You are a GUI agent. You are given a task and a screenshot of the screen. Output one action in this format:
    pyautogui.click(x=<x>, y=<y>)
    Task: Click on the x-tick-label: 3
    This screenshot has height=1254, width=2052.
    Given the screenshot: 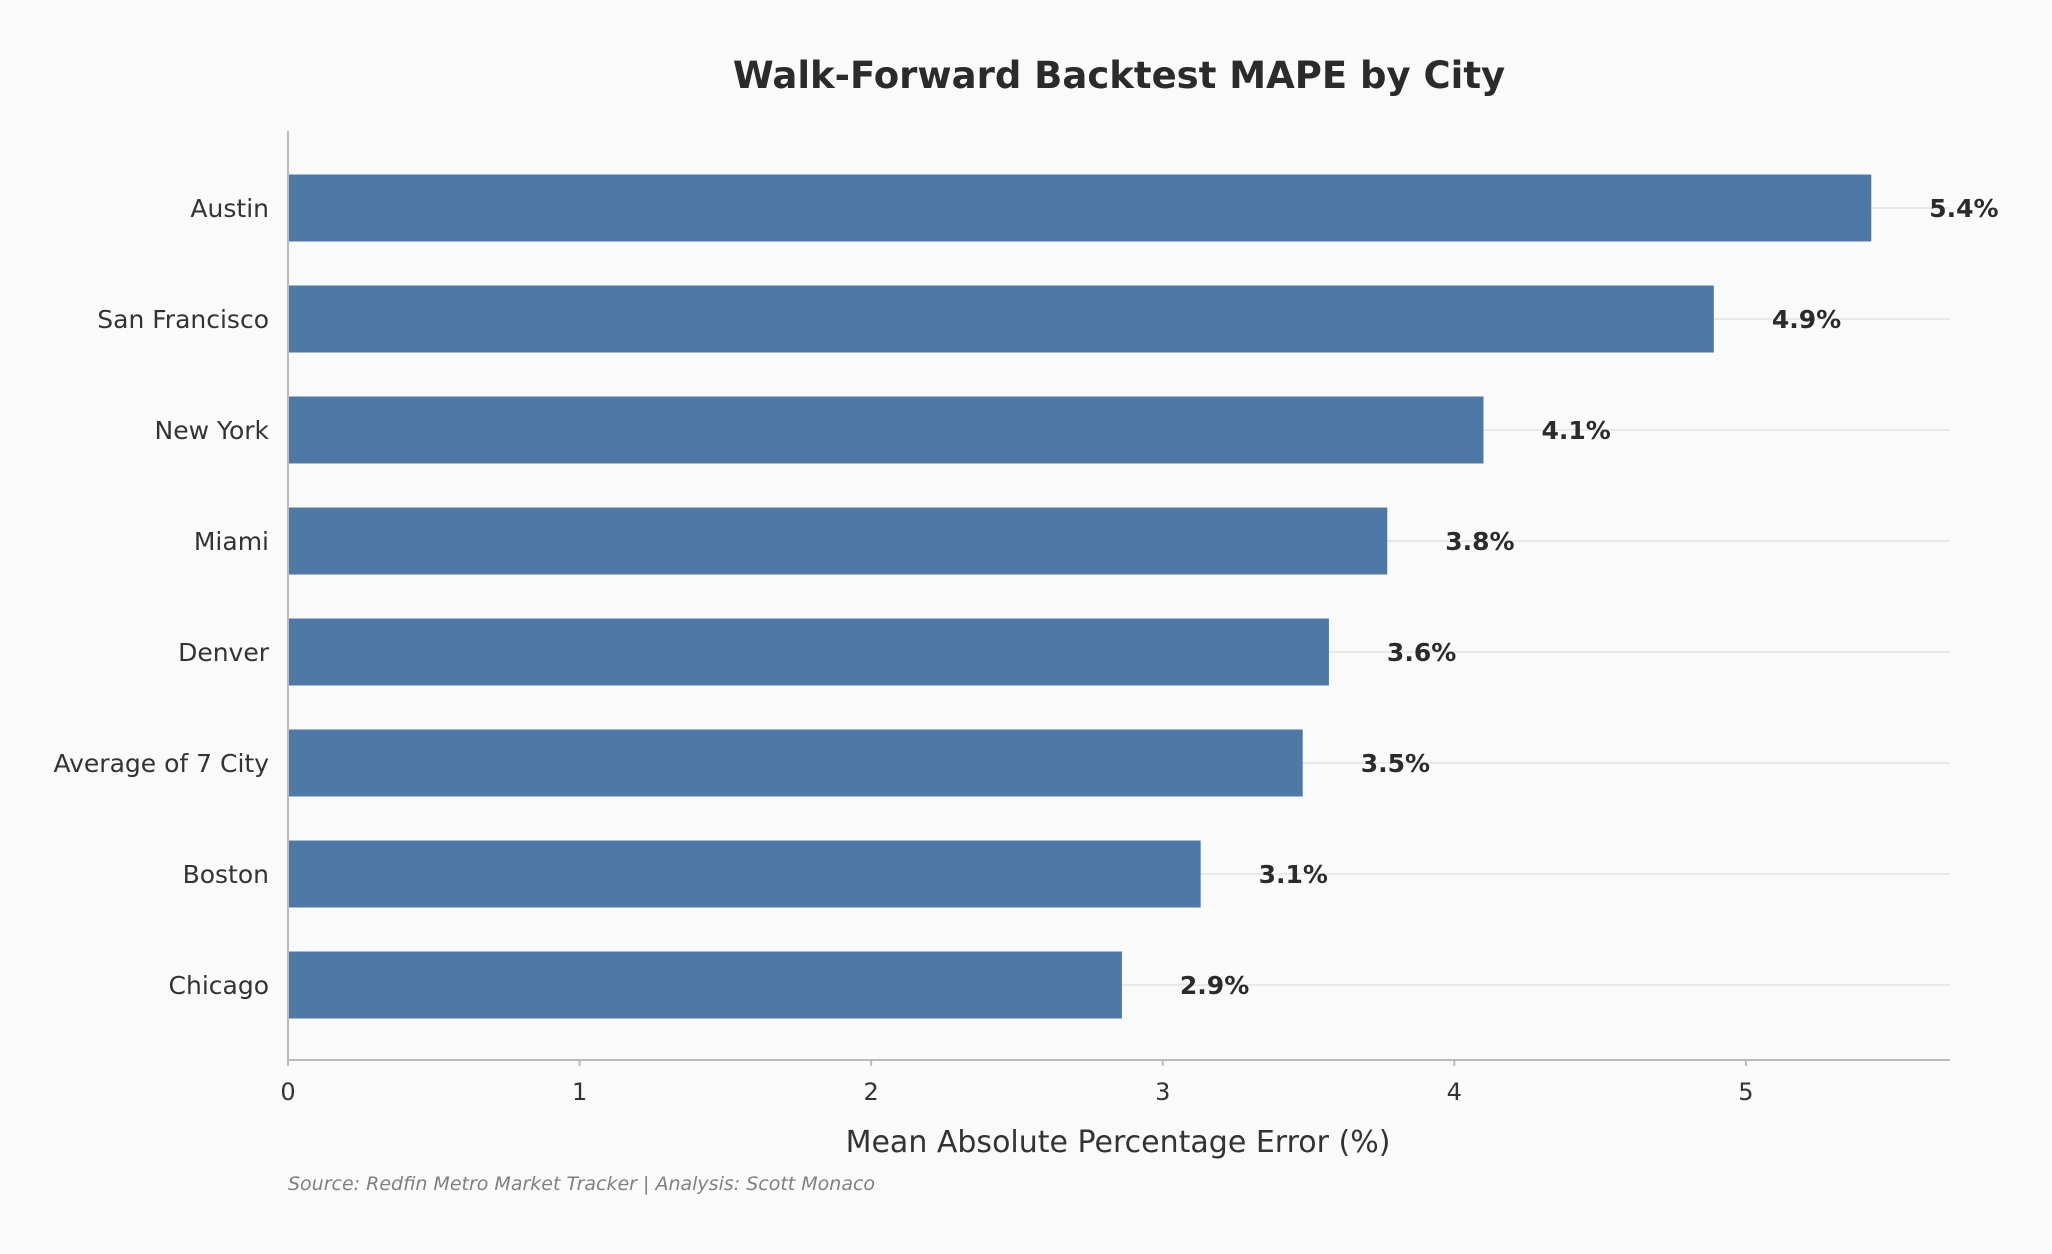 What is the action you would take?
    pyautogui.click(x=1162, y=1092)
    